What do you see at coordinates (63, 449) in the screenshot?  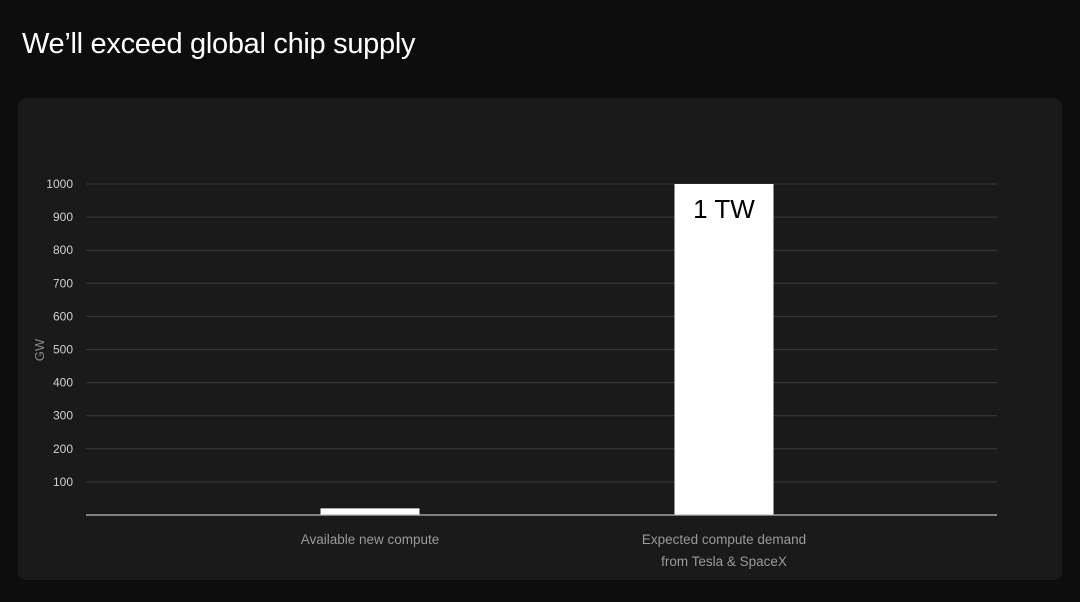 I see `y-tick-label: 200` at bounding box center [63, 449].